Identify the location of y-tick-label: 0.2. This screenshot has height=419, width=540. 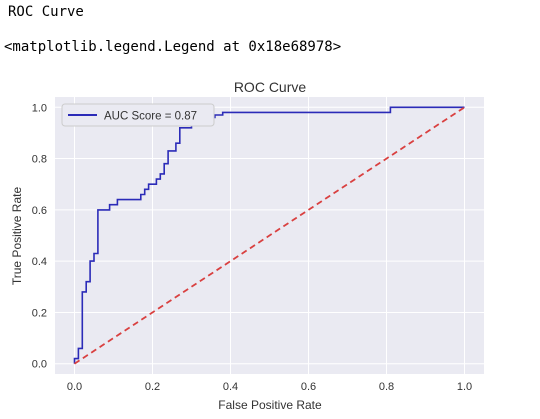
(39, 313).